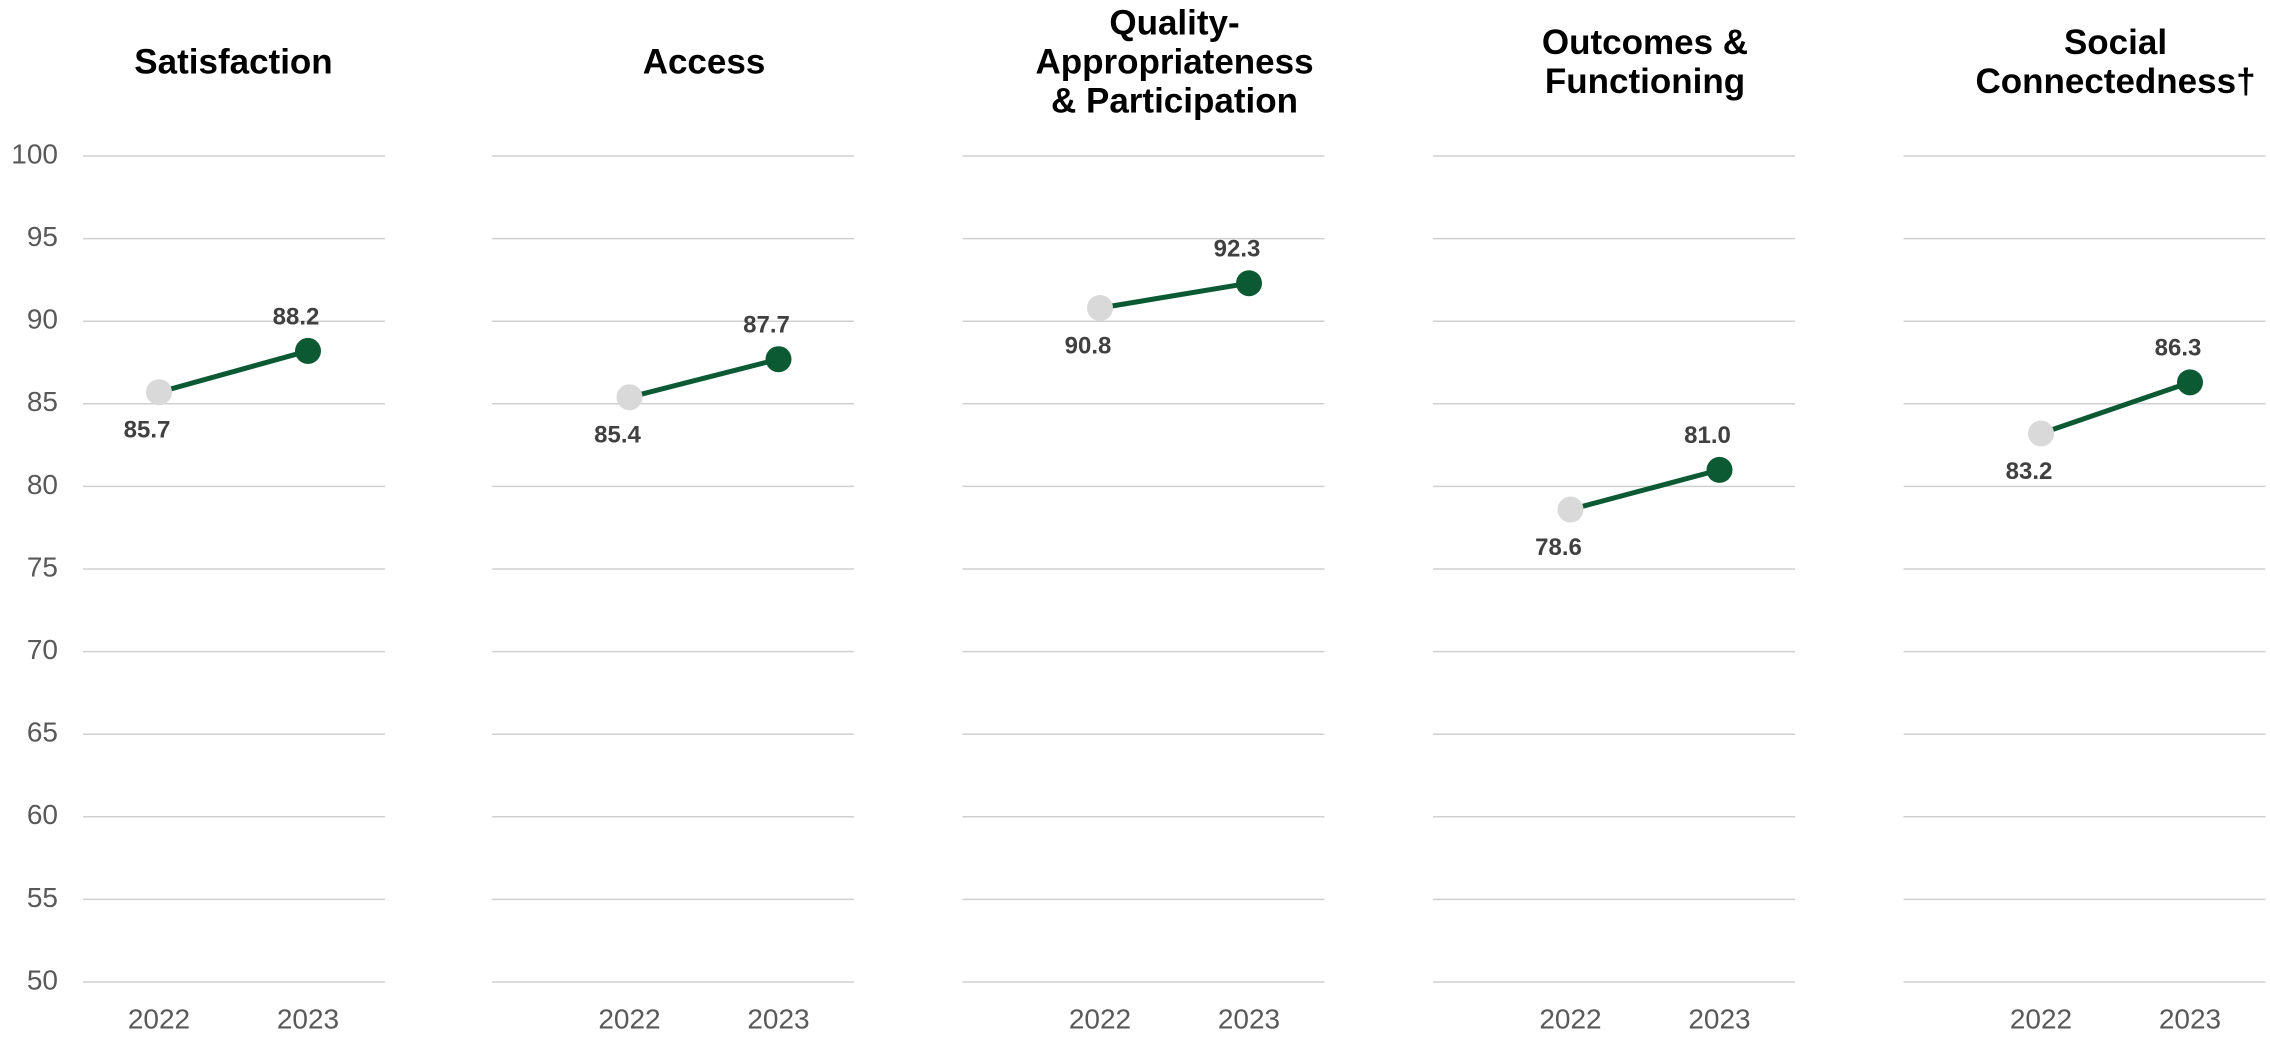 This screenshot has width=2270, height=1037. I want to click on panel-title: Functioning, so click(1645, 81).